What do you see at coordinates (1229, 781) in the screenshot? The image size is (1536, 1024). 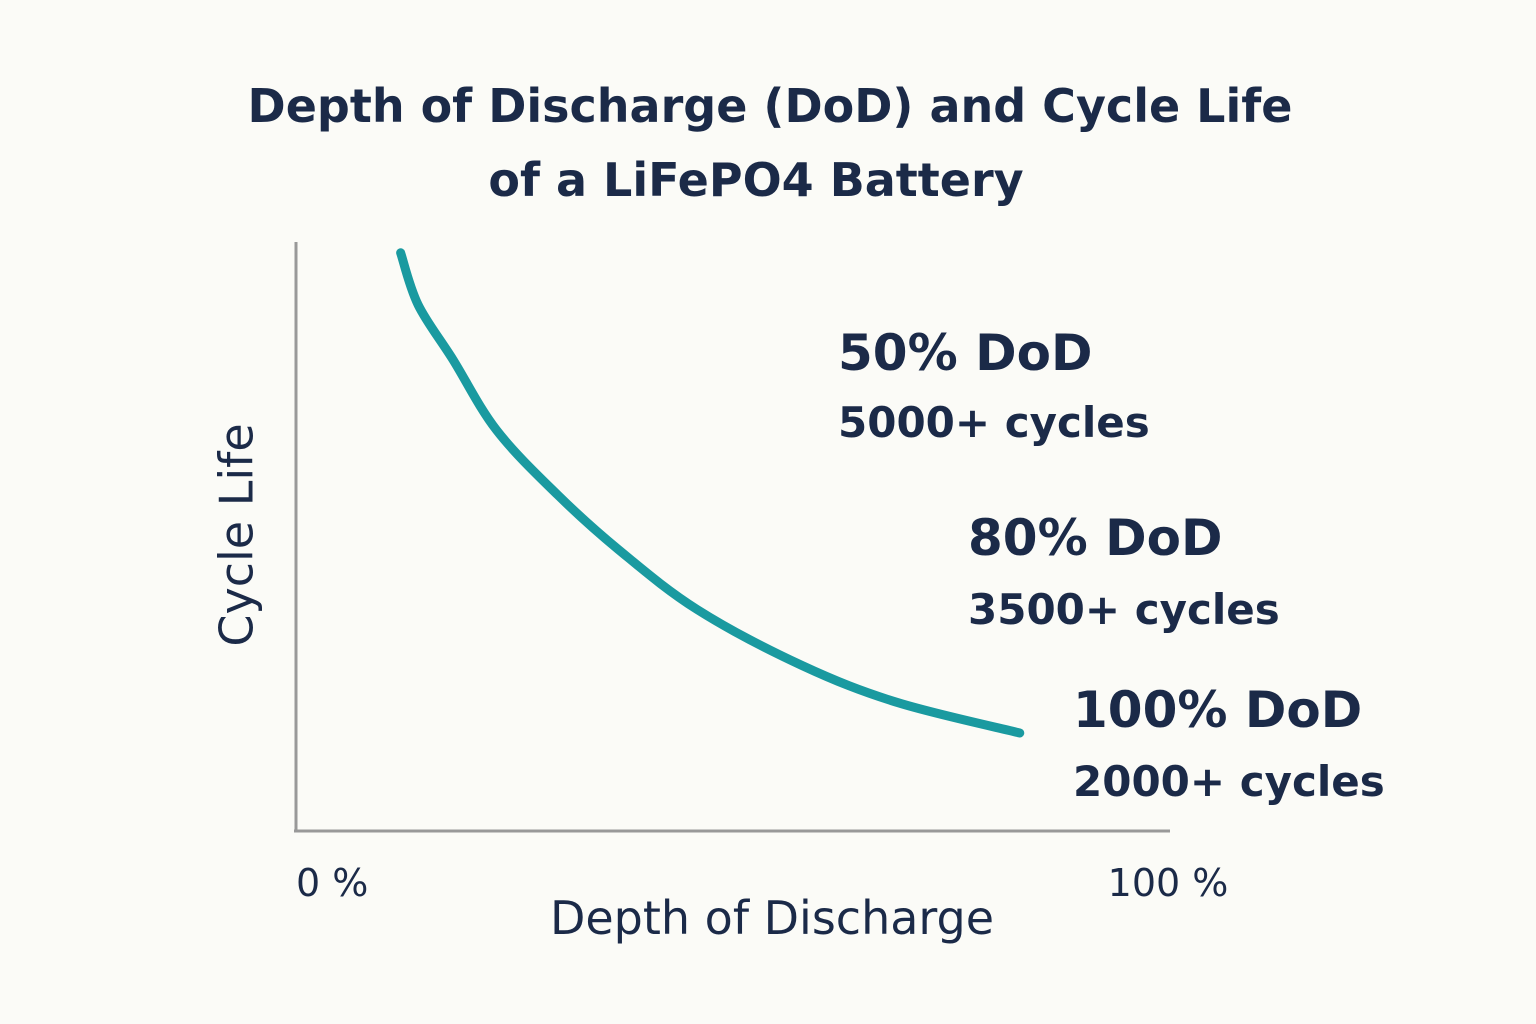 I see `annotation-text: 2000+ cycles` at bounding box center [1229, 781].